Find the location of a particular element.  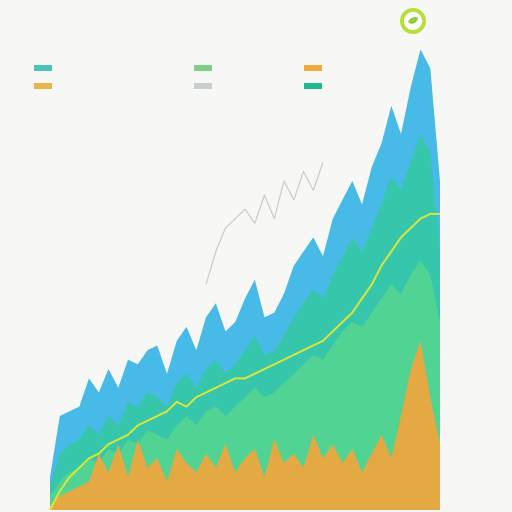

chart-legend is located at coordinates (204, 83).